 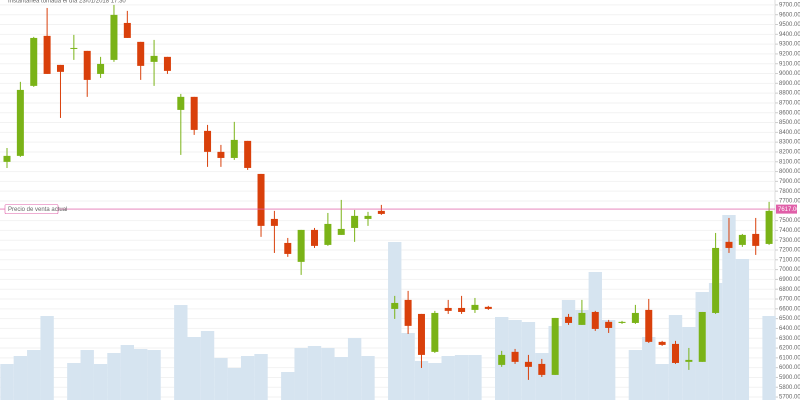 What do you see at coordinates (789, 133) in the screenshot?
I see `y-tick-label: 8400.00` at bounding box center [789, 133].